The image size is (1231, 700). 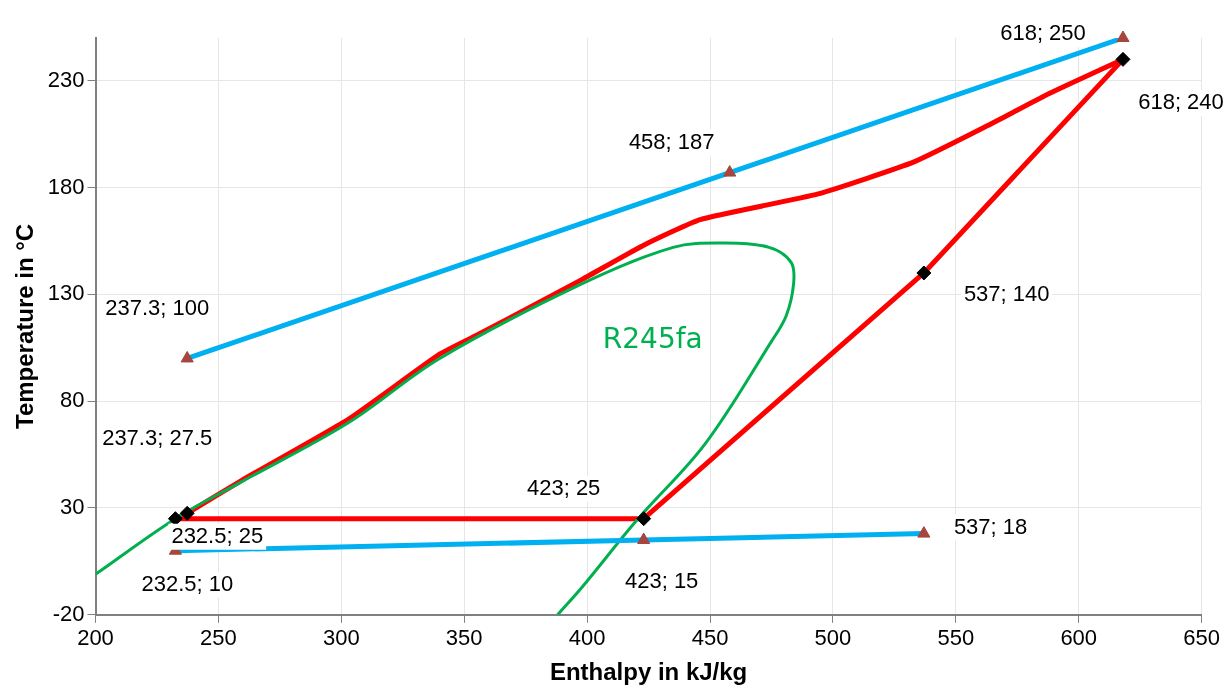 What do you see at coordinates (341, 638) in the screenshot?
I see `x-tick-label: 300` at bounding box center [341, 638].